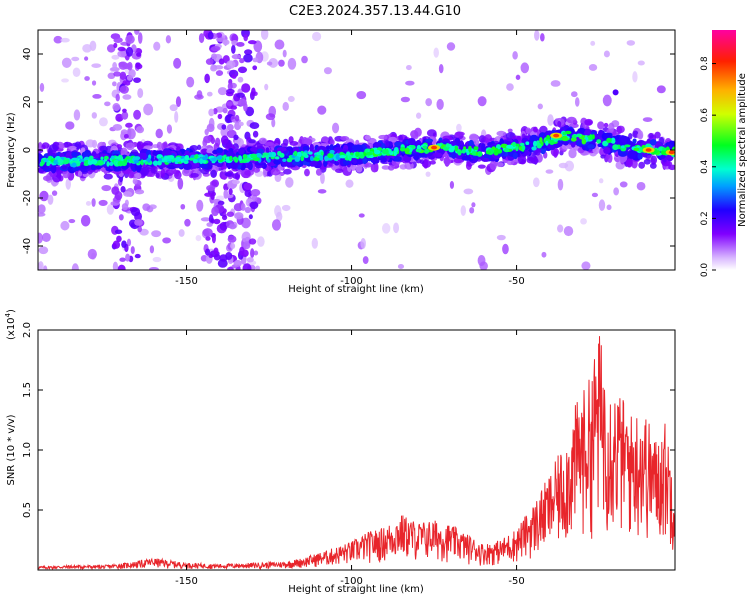 This screenshot has width=750, height=605. What do you see at coordinates (27, 54) in the screenshot?
I see `y-tick-label: 40` at bounding box center [27, 54].